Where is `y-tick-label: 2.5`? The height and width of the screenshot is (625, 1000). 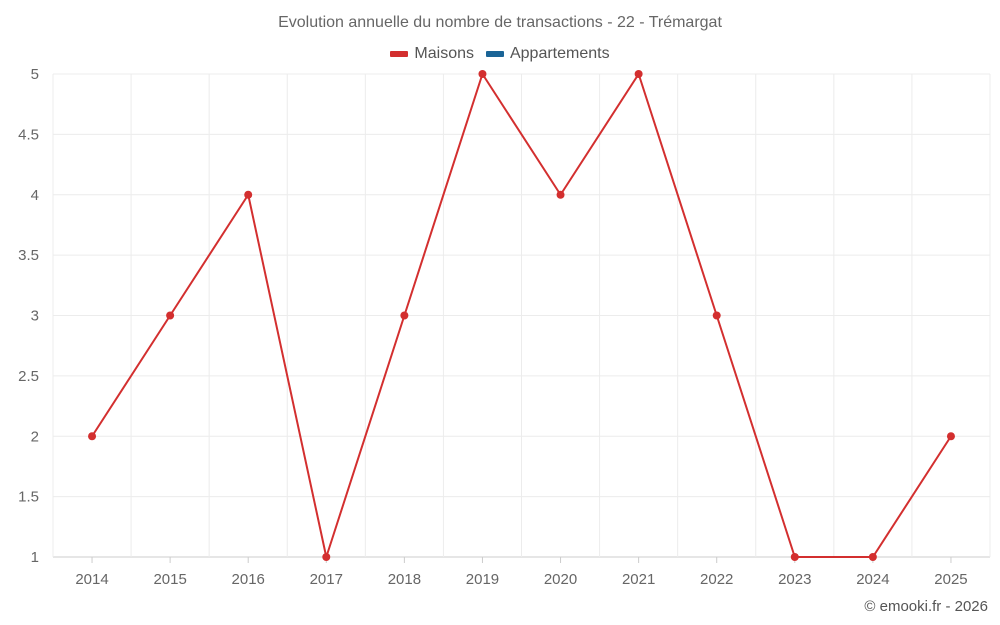 y-tick-label: 2.5 is located at coordinates (28, 376).